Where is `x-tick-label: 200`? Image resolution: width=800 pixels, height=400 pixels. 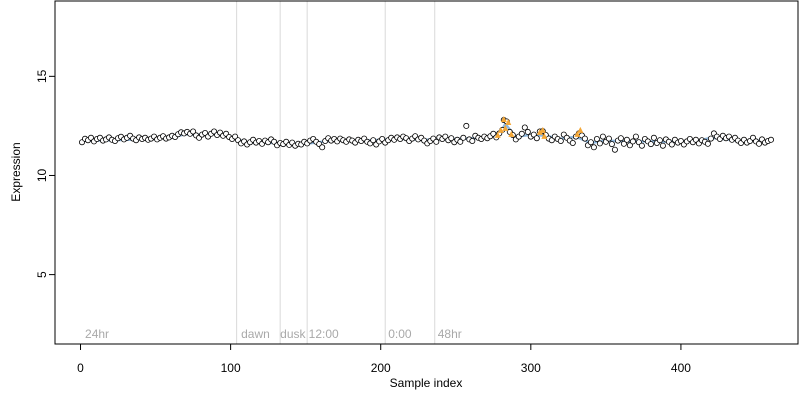
x-tick-label: 200 is located at coordinates (381, 368).